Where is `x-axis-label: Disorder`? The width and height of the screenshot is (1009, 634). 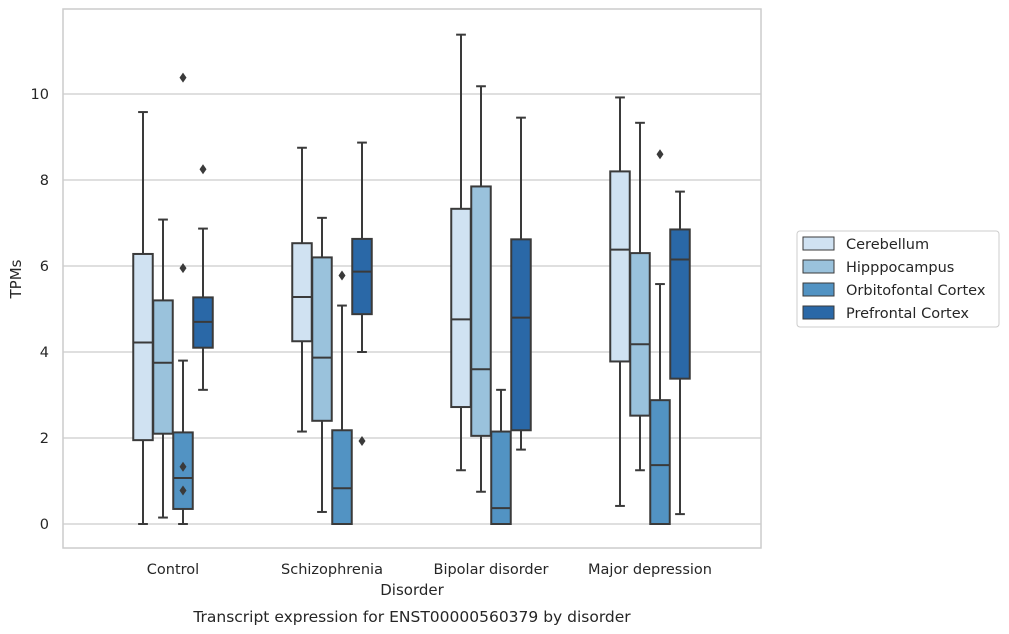
x-axis-label: Disorder is located at coordinates (412, 590).